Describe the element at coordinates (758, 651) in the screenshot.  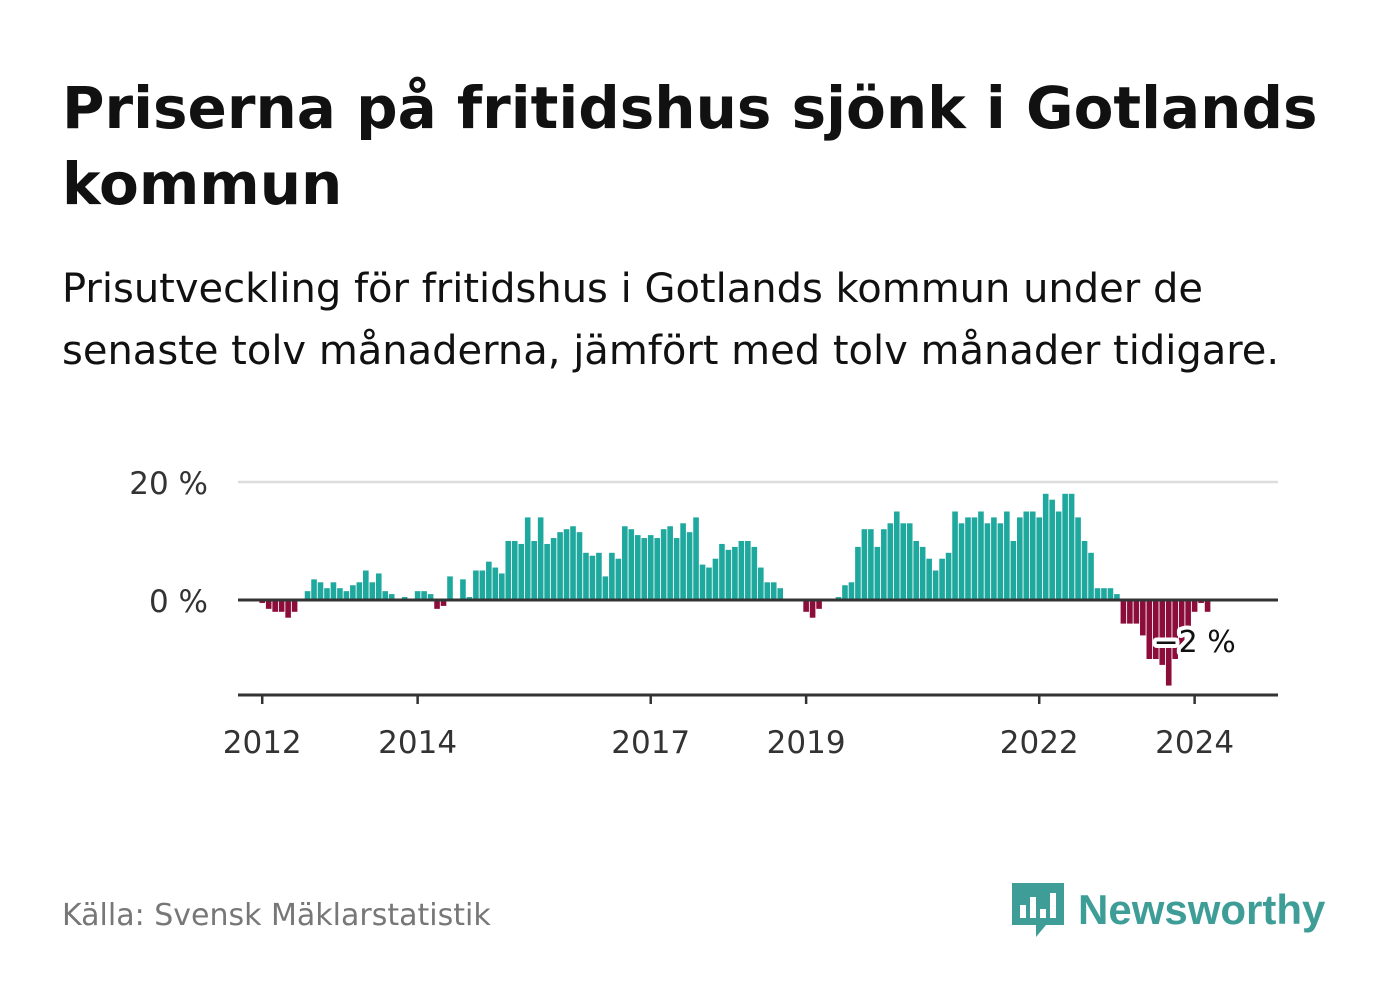
I see `axes` at that location.